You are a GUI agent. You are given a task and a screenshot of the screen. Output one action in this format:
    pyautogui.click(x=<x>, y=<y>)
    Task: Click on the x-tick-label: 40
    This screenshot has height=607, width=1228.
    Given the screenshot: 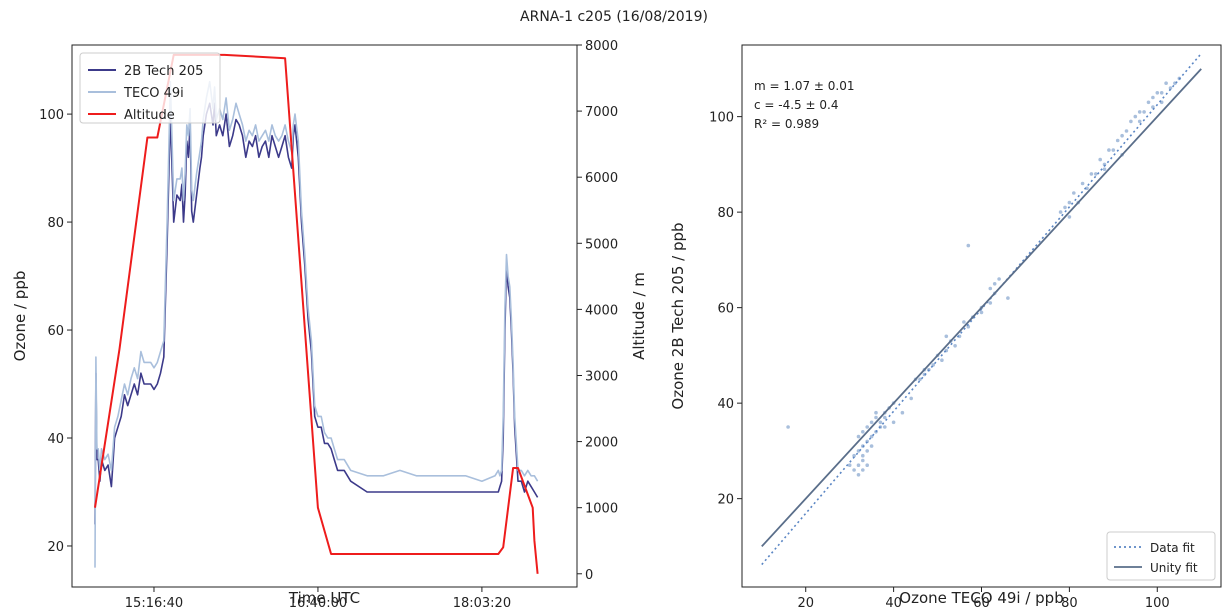 What is the action you would take?
    pyautogui.click(x=893, y=601)
    